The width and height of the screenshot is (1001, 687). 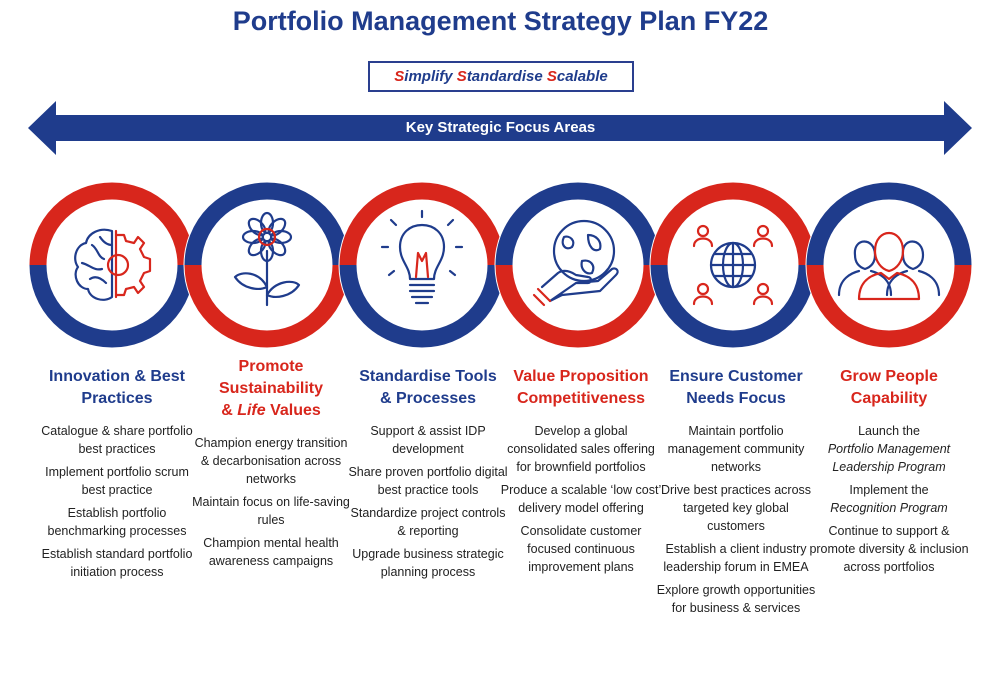 What do you see at coordinates (889, 387) in the screenshot?
I see `focus-area-heading: Grow People Capability` at bounding box center [889, 387].